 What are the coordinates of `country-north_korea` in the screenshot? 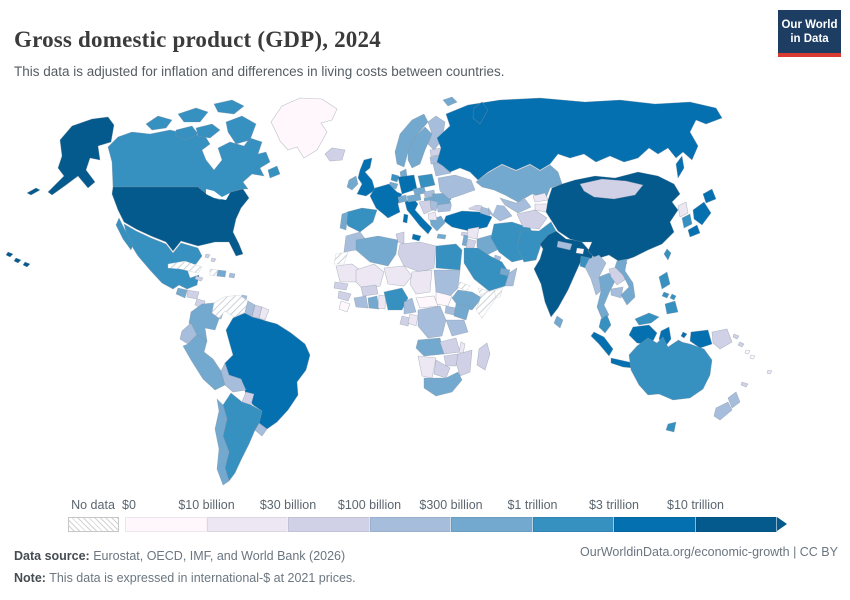 It's located at (683, 209).